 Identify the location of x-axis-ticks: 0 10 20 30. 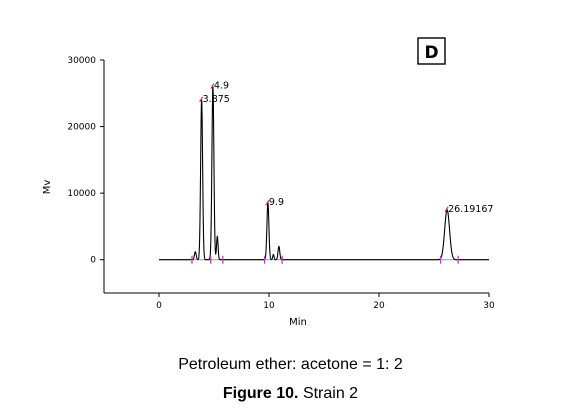
(325, 302).